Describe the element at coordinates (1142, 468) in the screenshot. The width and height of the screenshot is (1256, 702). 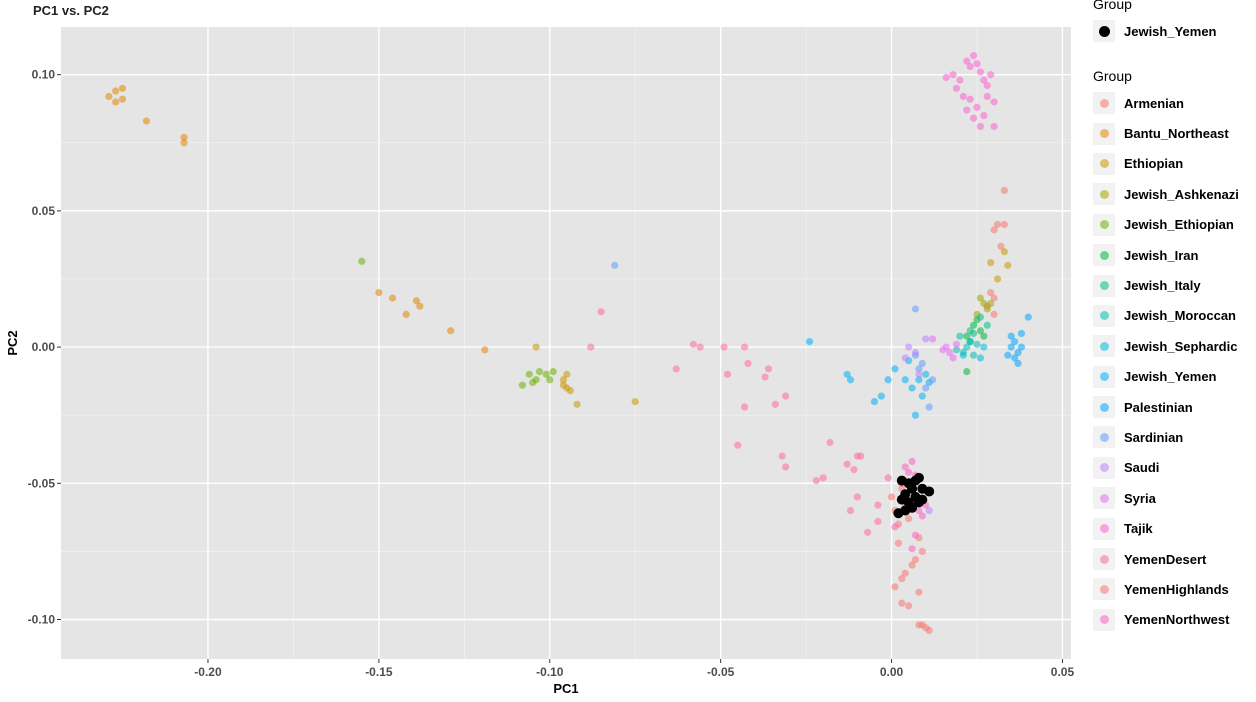
I see `legend-label: Saudi` at that location.